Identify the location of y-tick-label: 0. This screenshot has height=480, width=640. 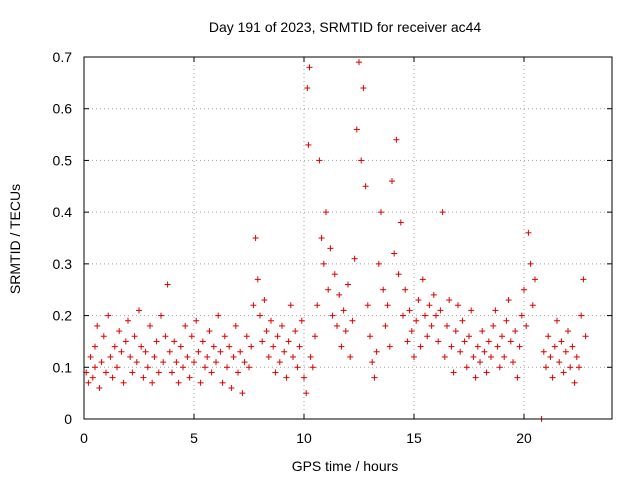
(68, 419).